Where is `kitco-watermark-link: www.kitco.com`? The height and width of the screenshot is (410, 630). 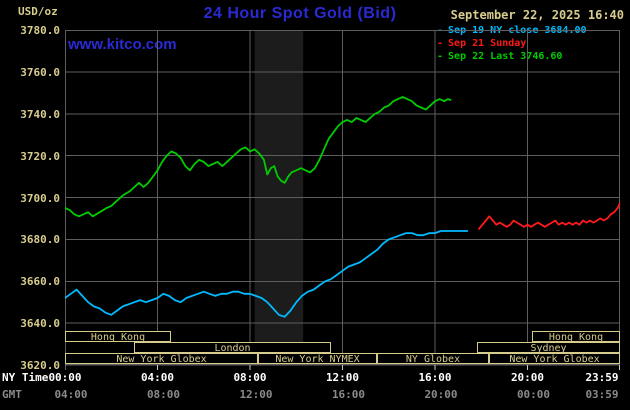
kitco-watermark-link: www.kitco.com is located at coordinates (122, 44).